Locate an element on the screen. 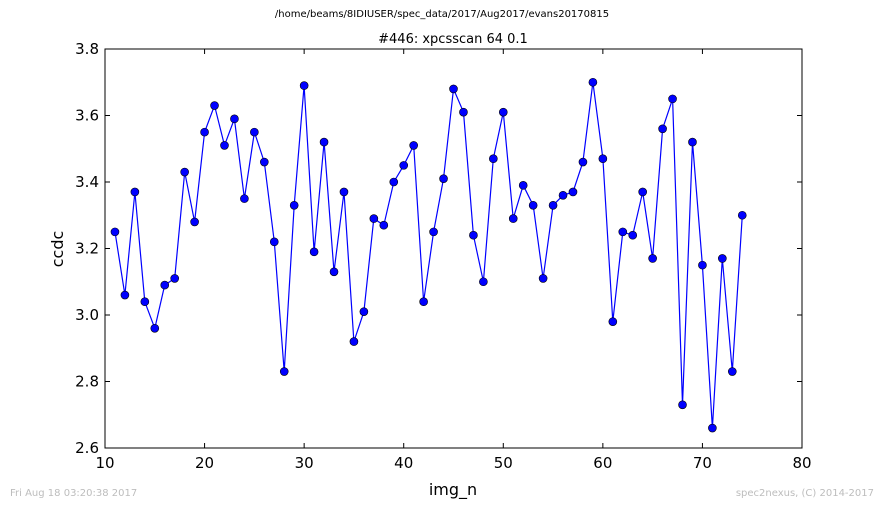 The width and height of the screenshot is (884, 509). x-tick-label: 60 is located at coordinates (602, 463).